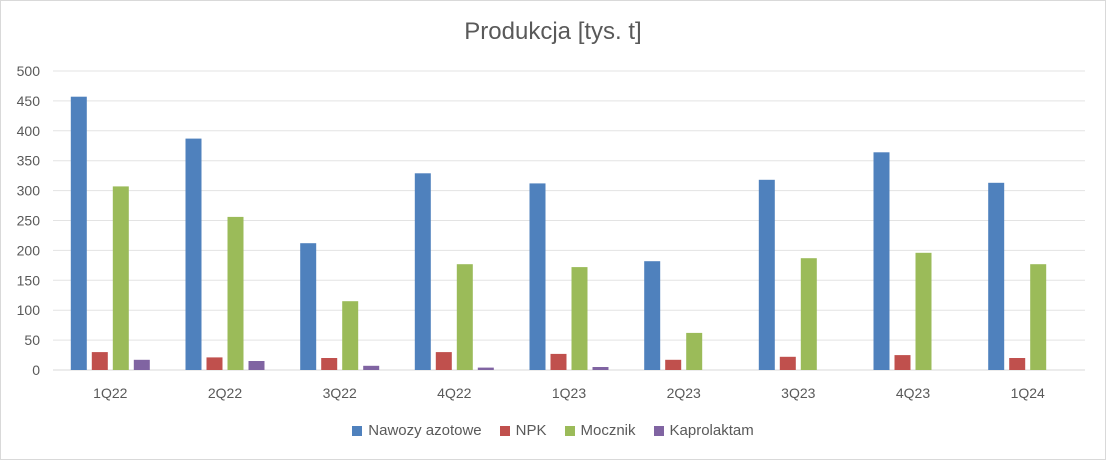  What do you see at coordinates (29, 101) in the screenshot?
I see `y-tick-label: 450` at bounding box center [29, 101].